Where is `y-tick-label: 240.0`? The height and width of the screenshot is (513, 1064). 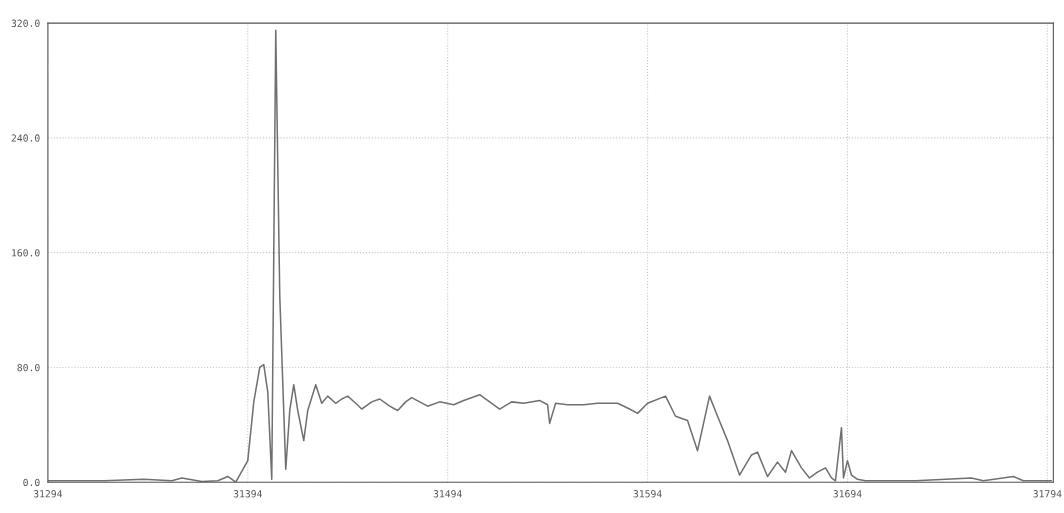
y-tick-label: 240.0 is located at coordinates (25, 138).